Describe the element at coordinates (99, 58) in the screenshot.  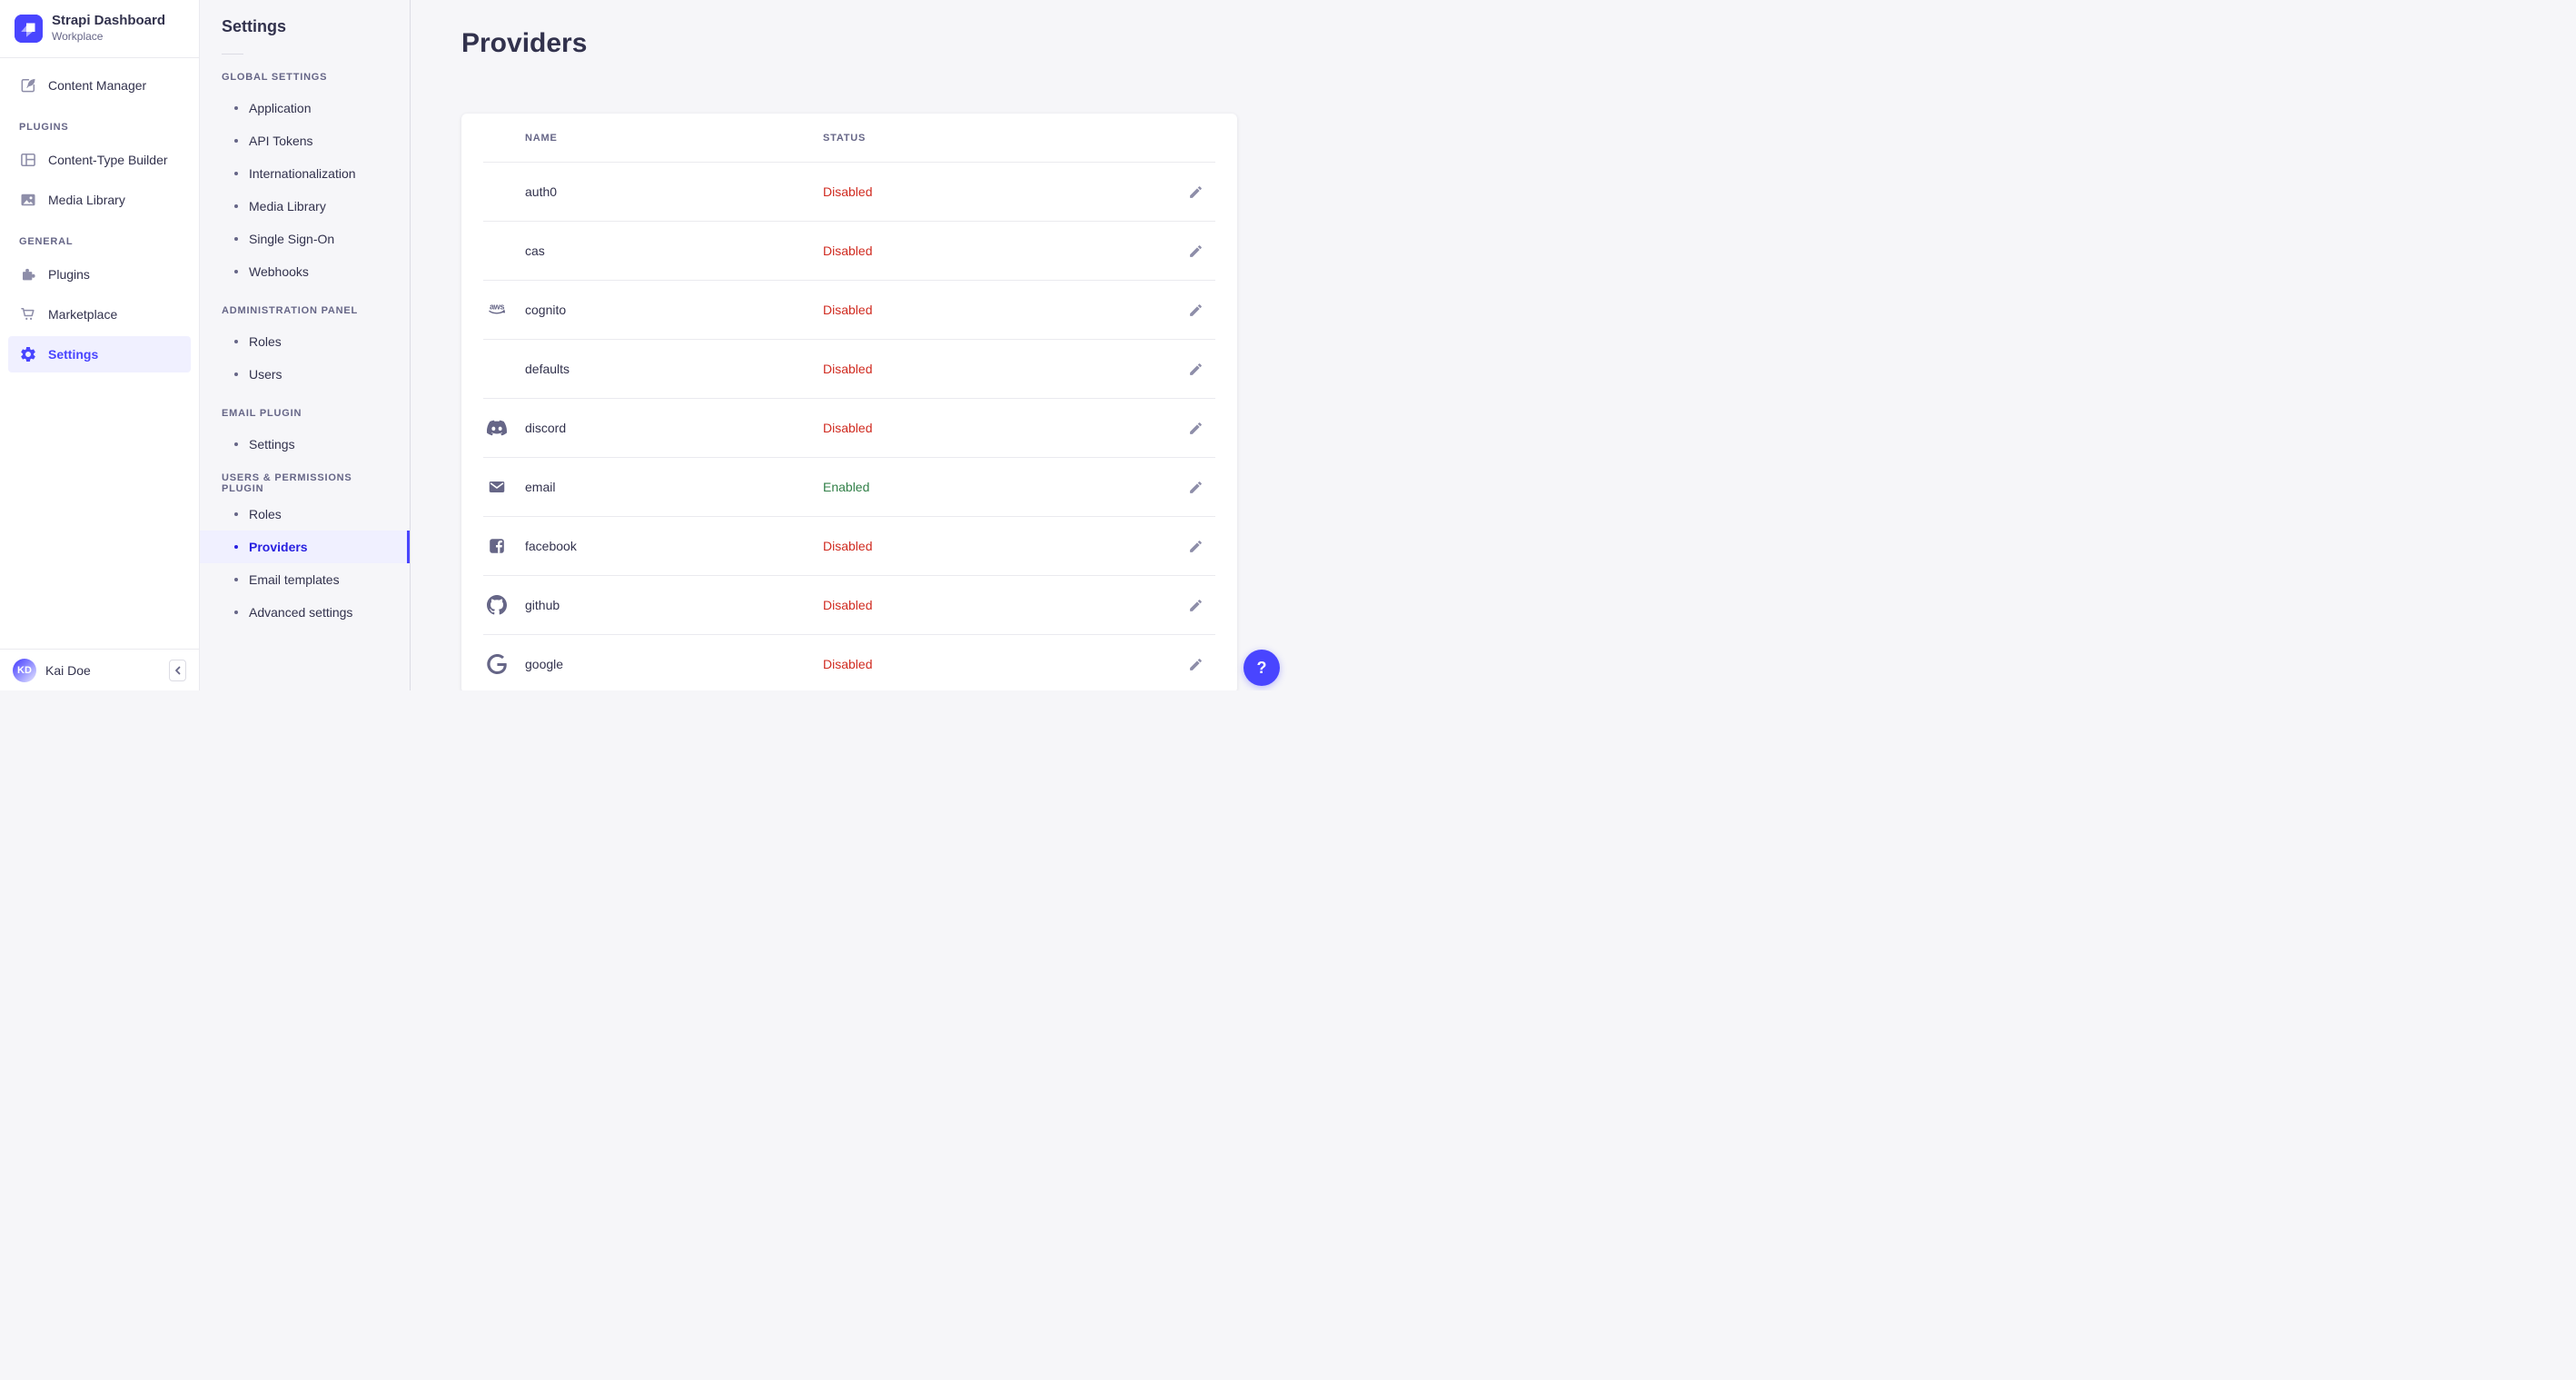
I see `sidebar-top-divider` at that location.